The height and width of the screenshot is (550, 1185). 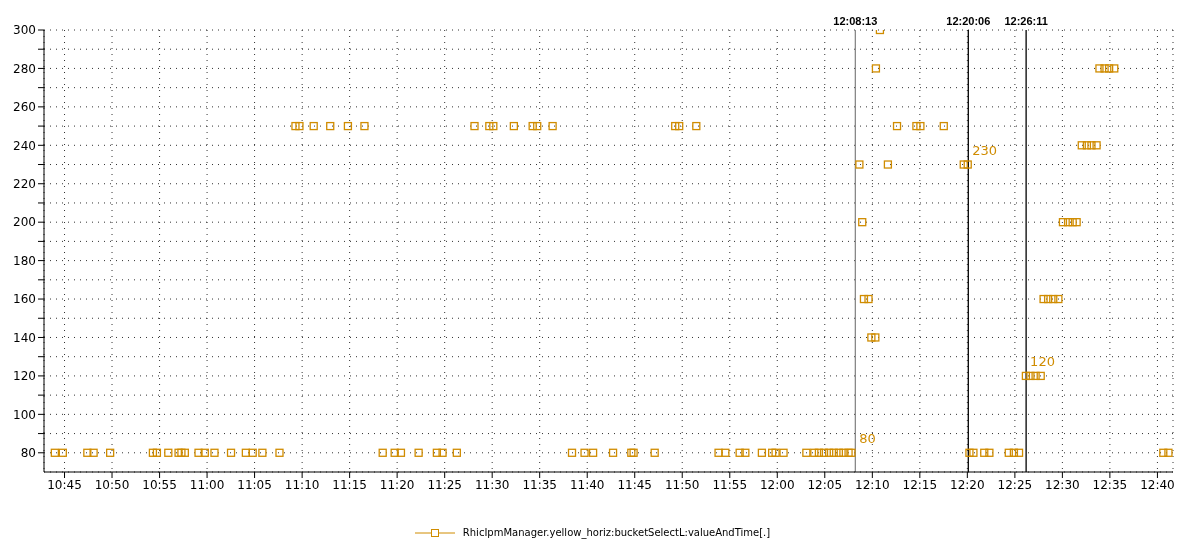 What do you see at coordinates (616, 532) in the screenshot?
I see `legend-label: RhicIpmManager.yellow_horiz:bucketSelectL:valueAndTime[.]` at bounding box center [616, 532].